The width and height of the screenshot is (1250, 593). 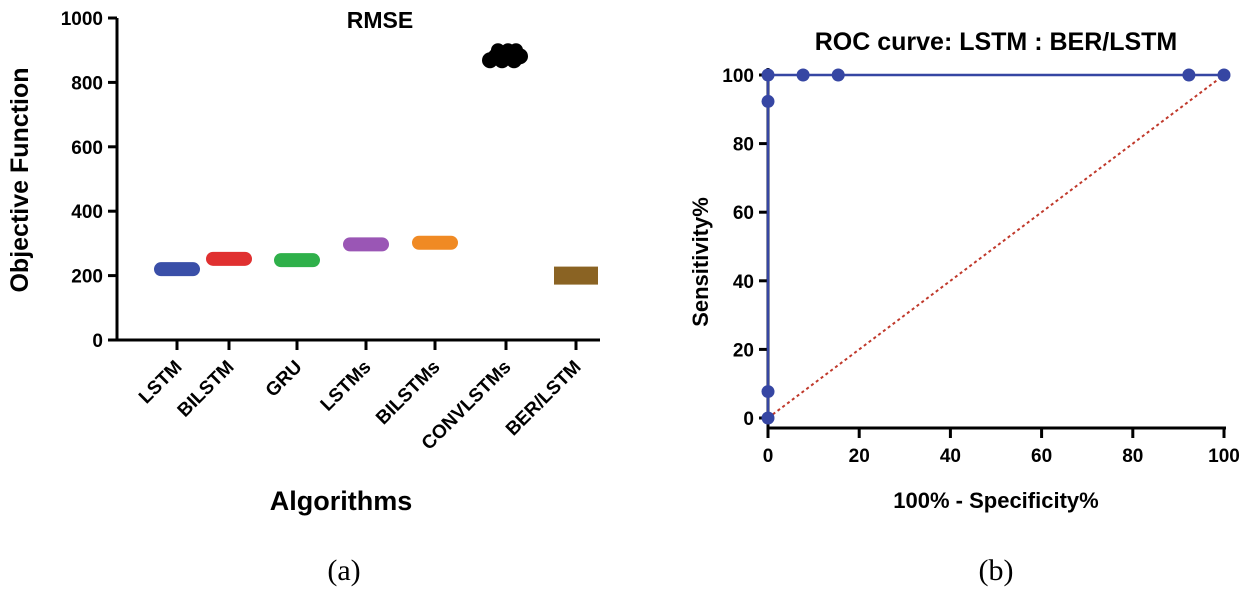 What do you see at coordinates (366, 244) in the screenshot?
I see `chart-a-point-lstms` at bounding box center [366, 244].